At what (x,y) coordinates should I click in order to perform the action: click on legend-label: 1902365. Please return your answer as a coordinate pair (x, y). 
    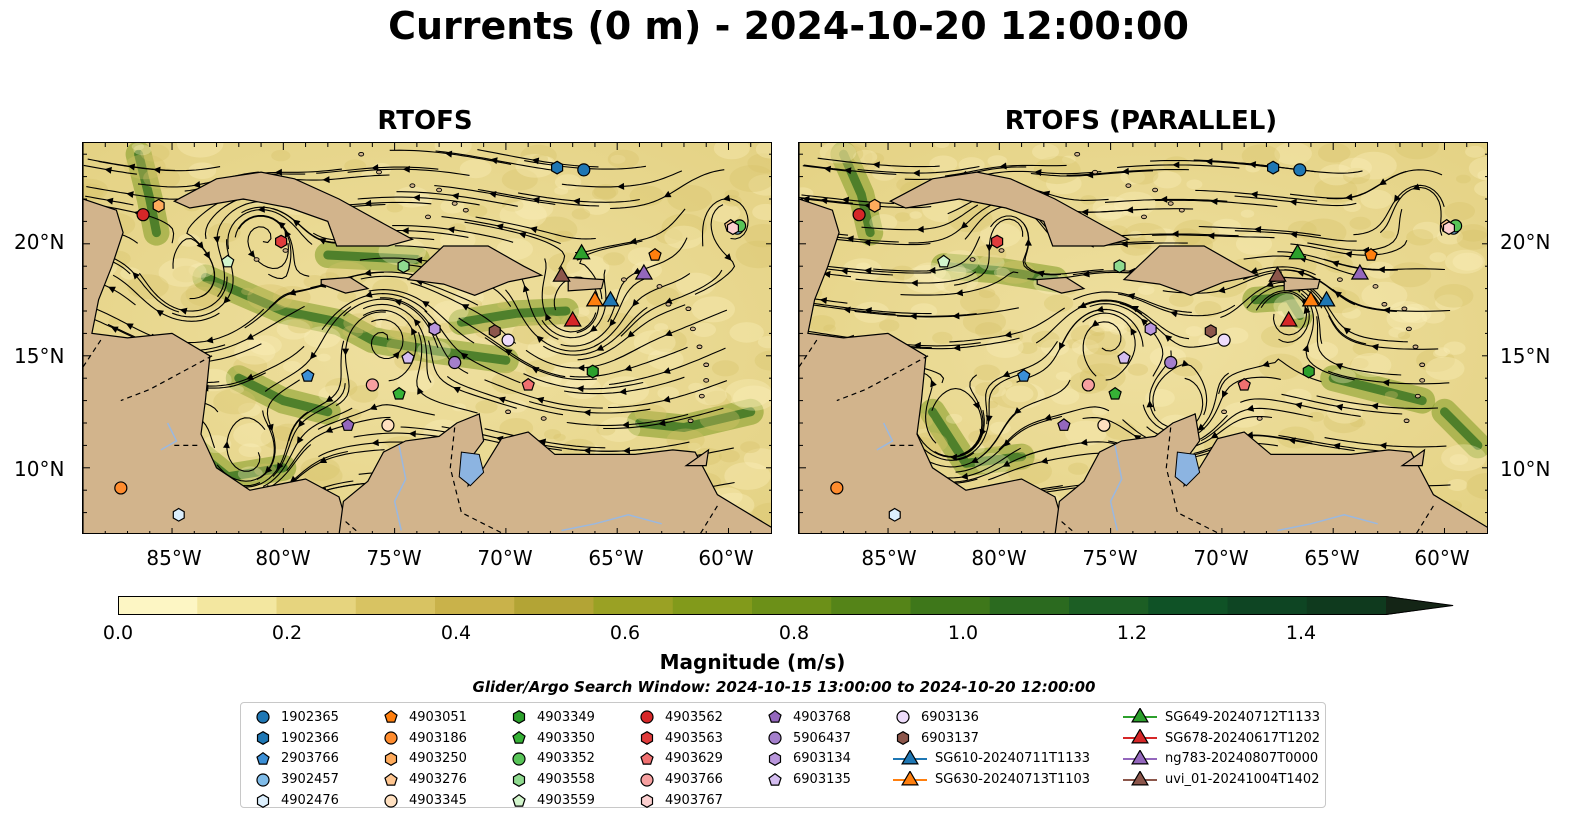
    Looking at the image, I should click on (310, 717).